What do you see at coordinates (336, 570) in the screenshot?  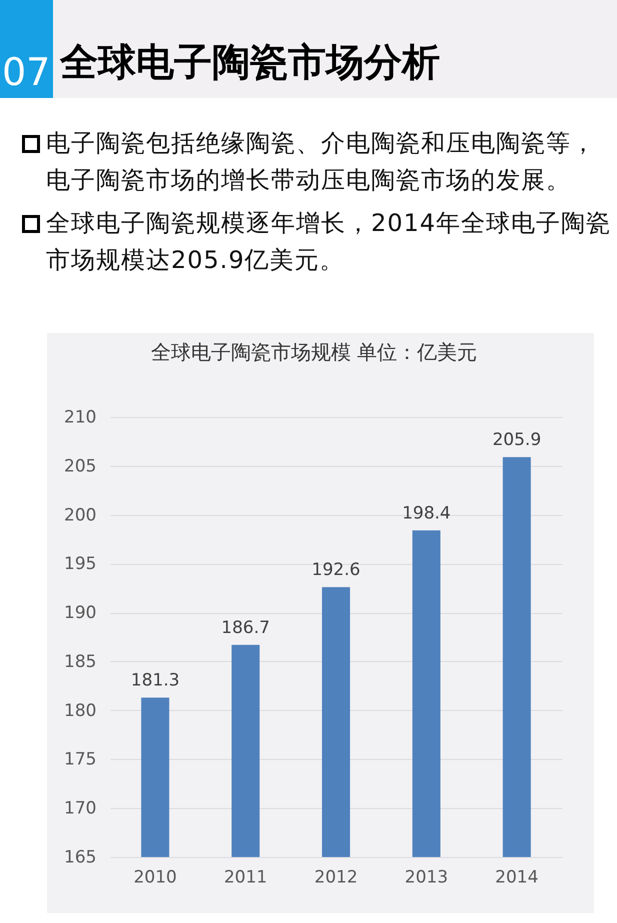 I see `data-label: 192.6` at bounding box center [336, 570].